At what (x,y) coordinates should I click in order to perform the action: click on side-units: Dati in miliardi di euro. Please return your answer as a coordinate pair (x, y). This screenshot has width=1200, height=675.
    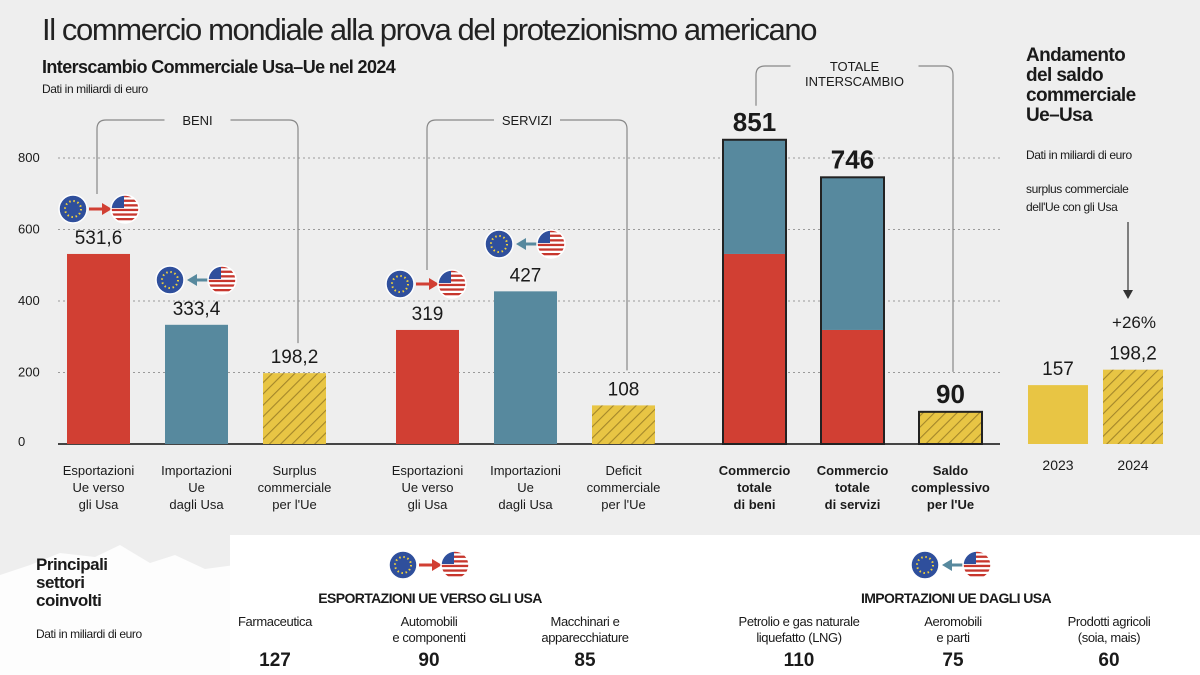
    Looking at the image, I should click on (1079, 155).